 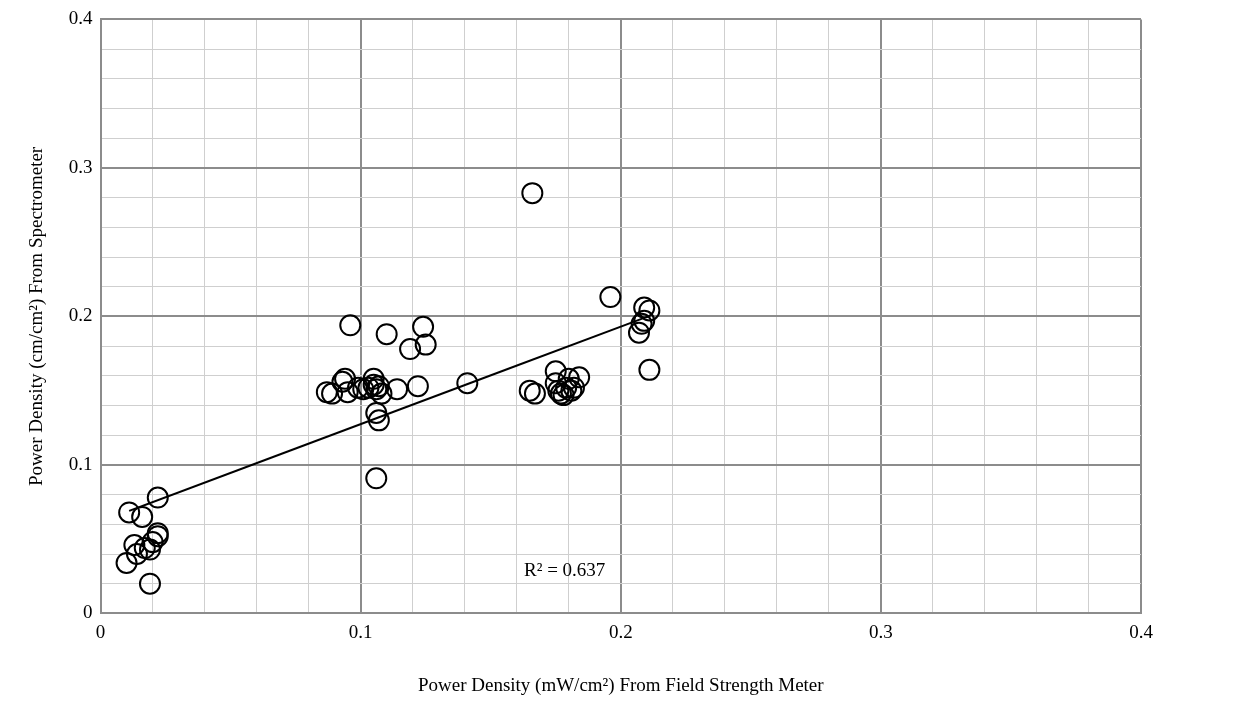 I want to click on annotation: R² = 0.637, so click(x=565, y=570).